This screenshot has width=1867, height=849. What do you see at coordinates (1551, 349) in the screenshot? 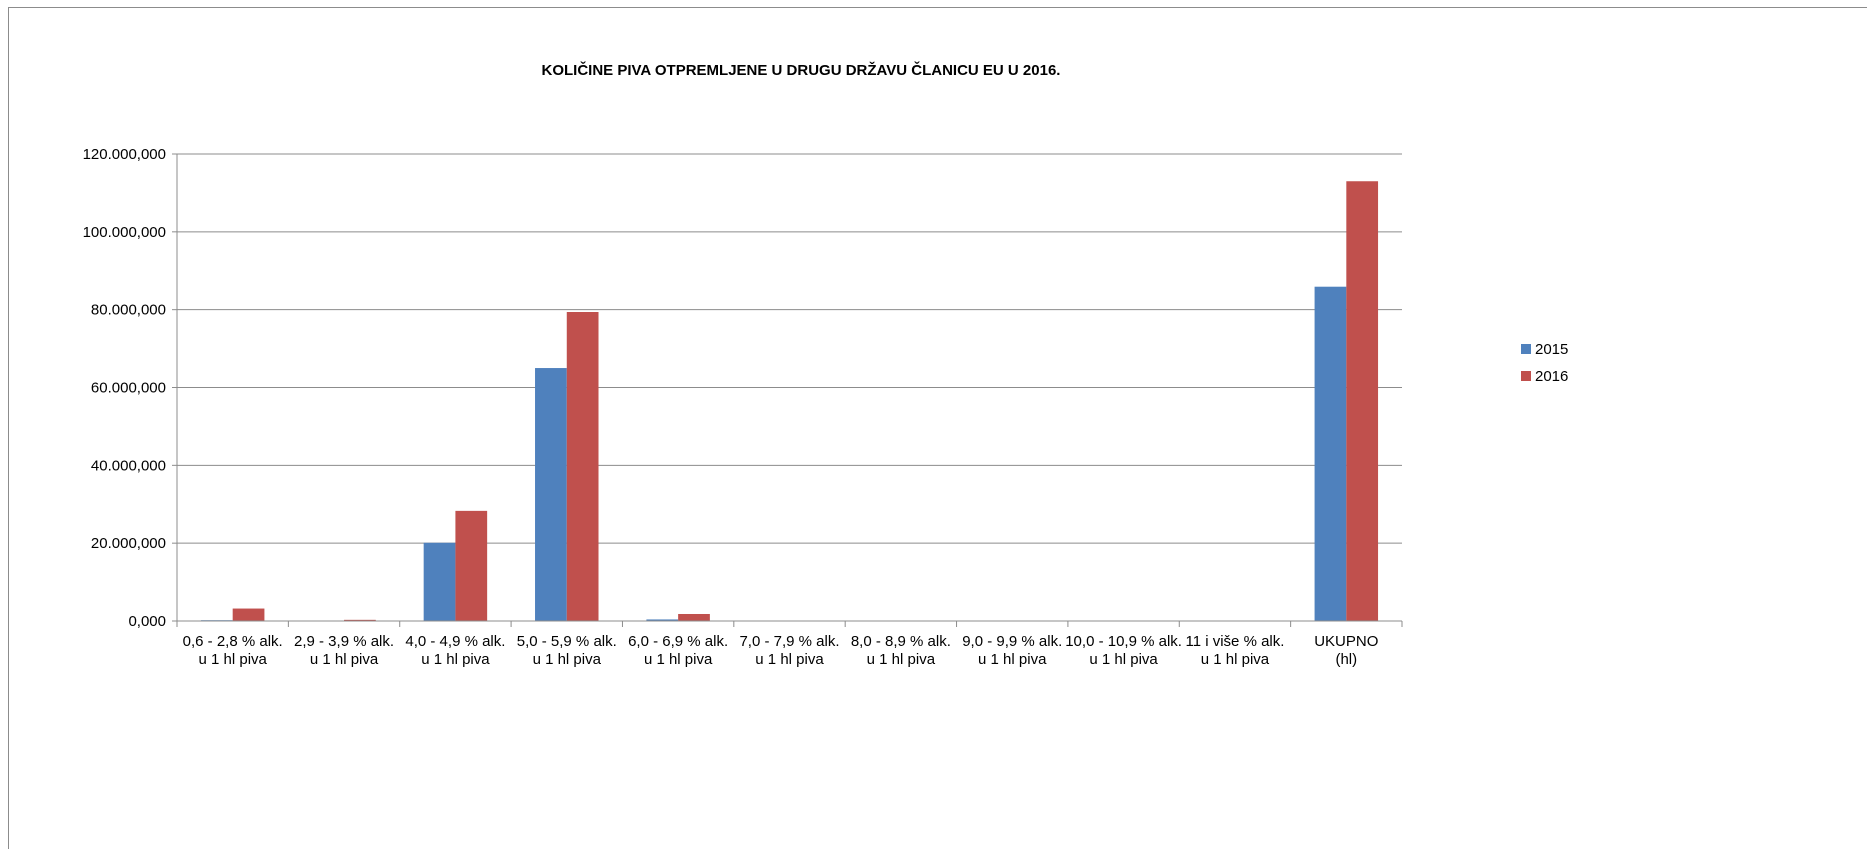
I see `legend-label-2015: 2015` at bounding box center [1551, 349].